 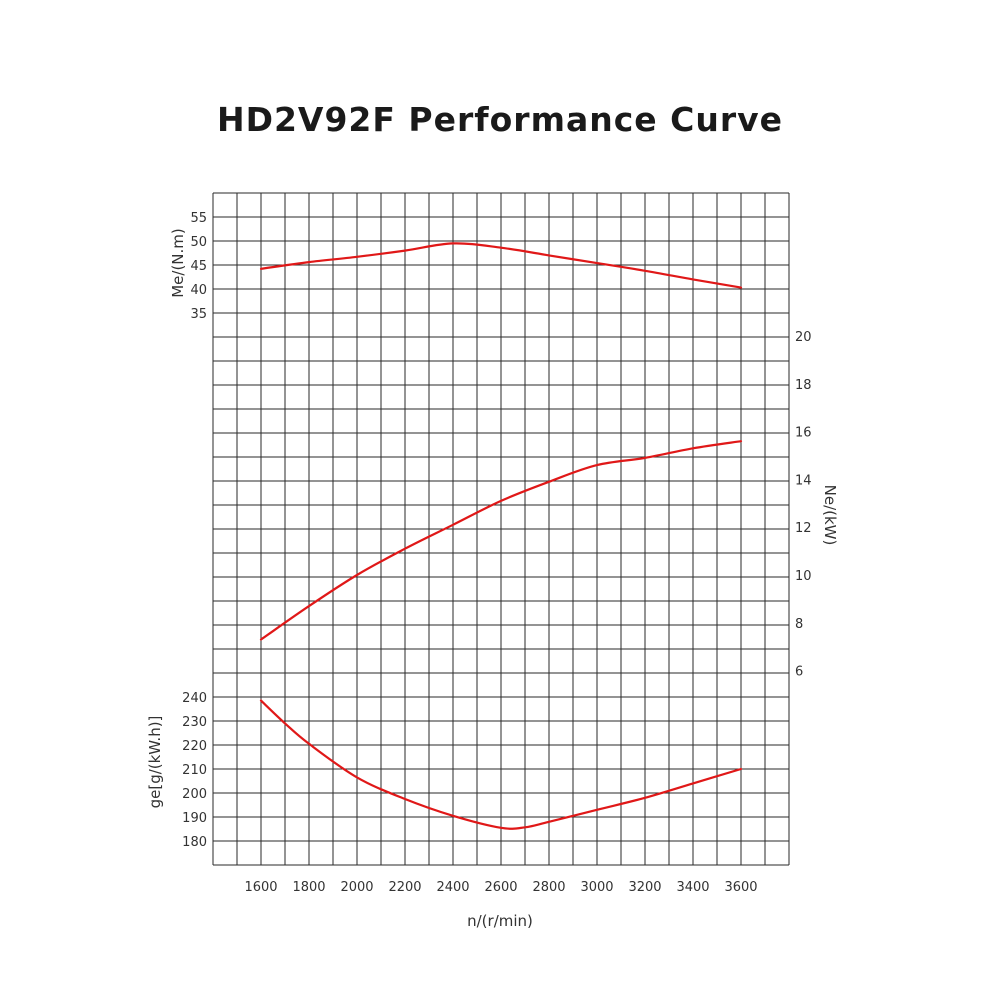 I want to click on ne-curve, so click(x=501, y=540).